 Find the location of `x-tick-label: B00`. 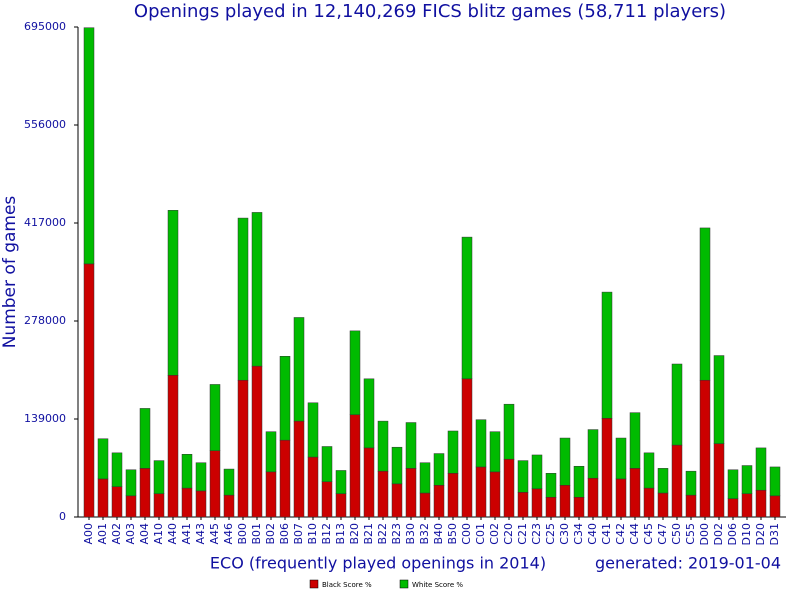

x-tick-label: B00 is located at coordinates (242, 534).